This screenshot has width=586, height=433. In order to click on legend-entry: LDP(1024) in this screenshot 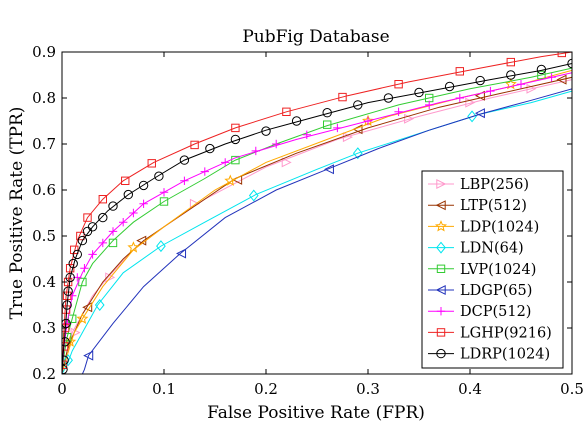, I will do `click(483, 227)`.